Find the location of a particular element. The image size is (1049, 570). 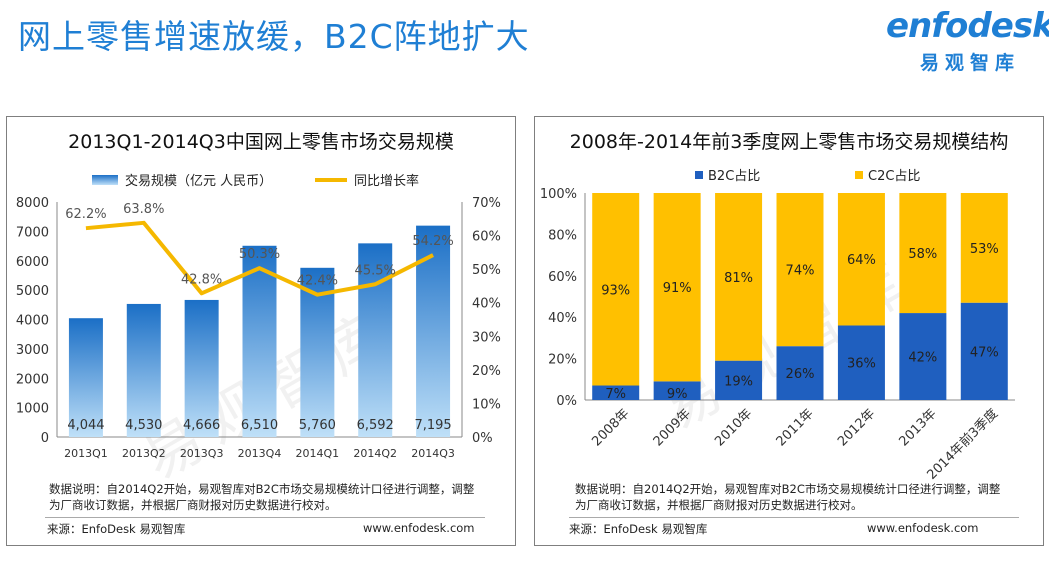

y-right-tick-label: 70% is located at coordinates (486, 203).